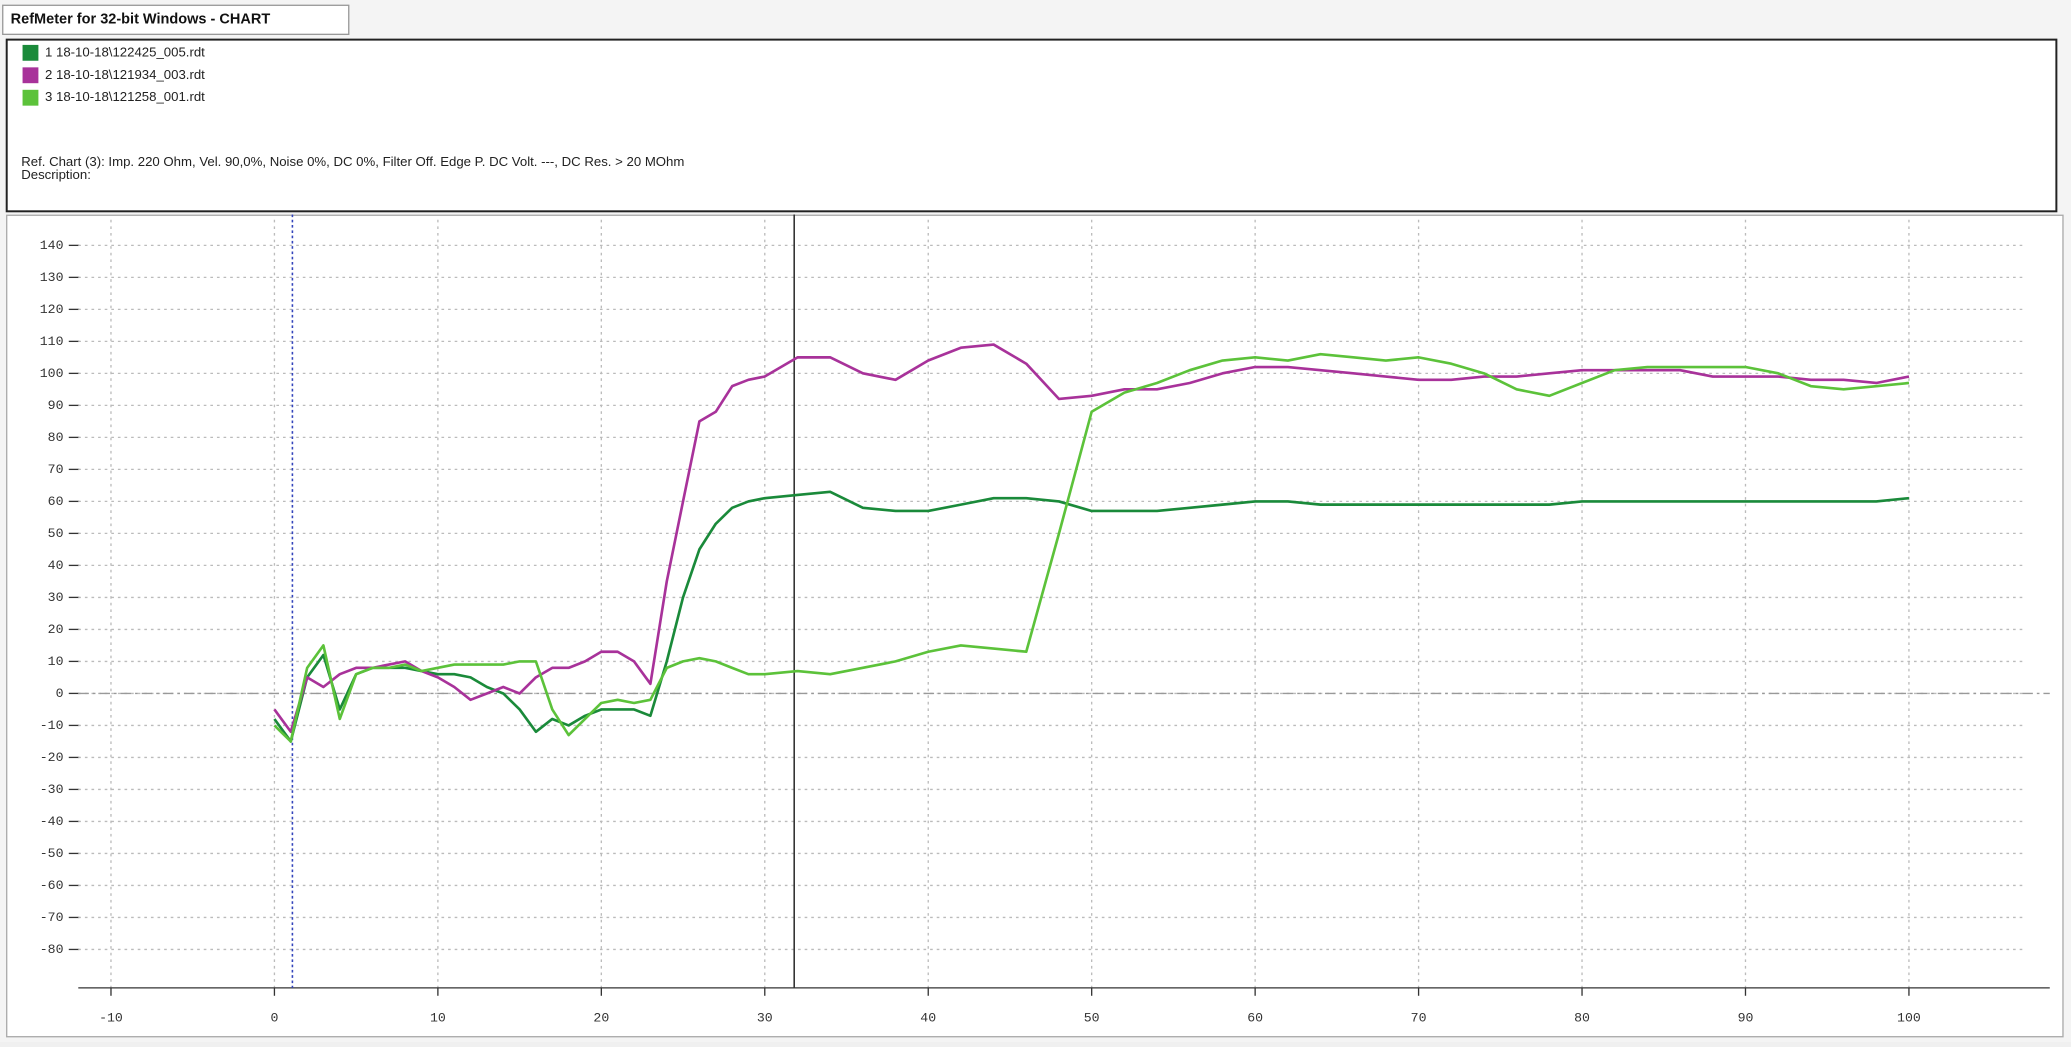 The width and height of the screenshot is (2071, 1047). I want to click on tab-title: RefMeter for 32-bit Windows - CHART, so click(141, 20).